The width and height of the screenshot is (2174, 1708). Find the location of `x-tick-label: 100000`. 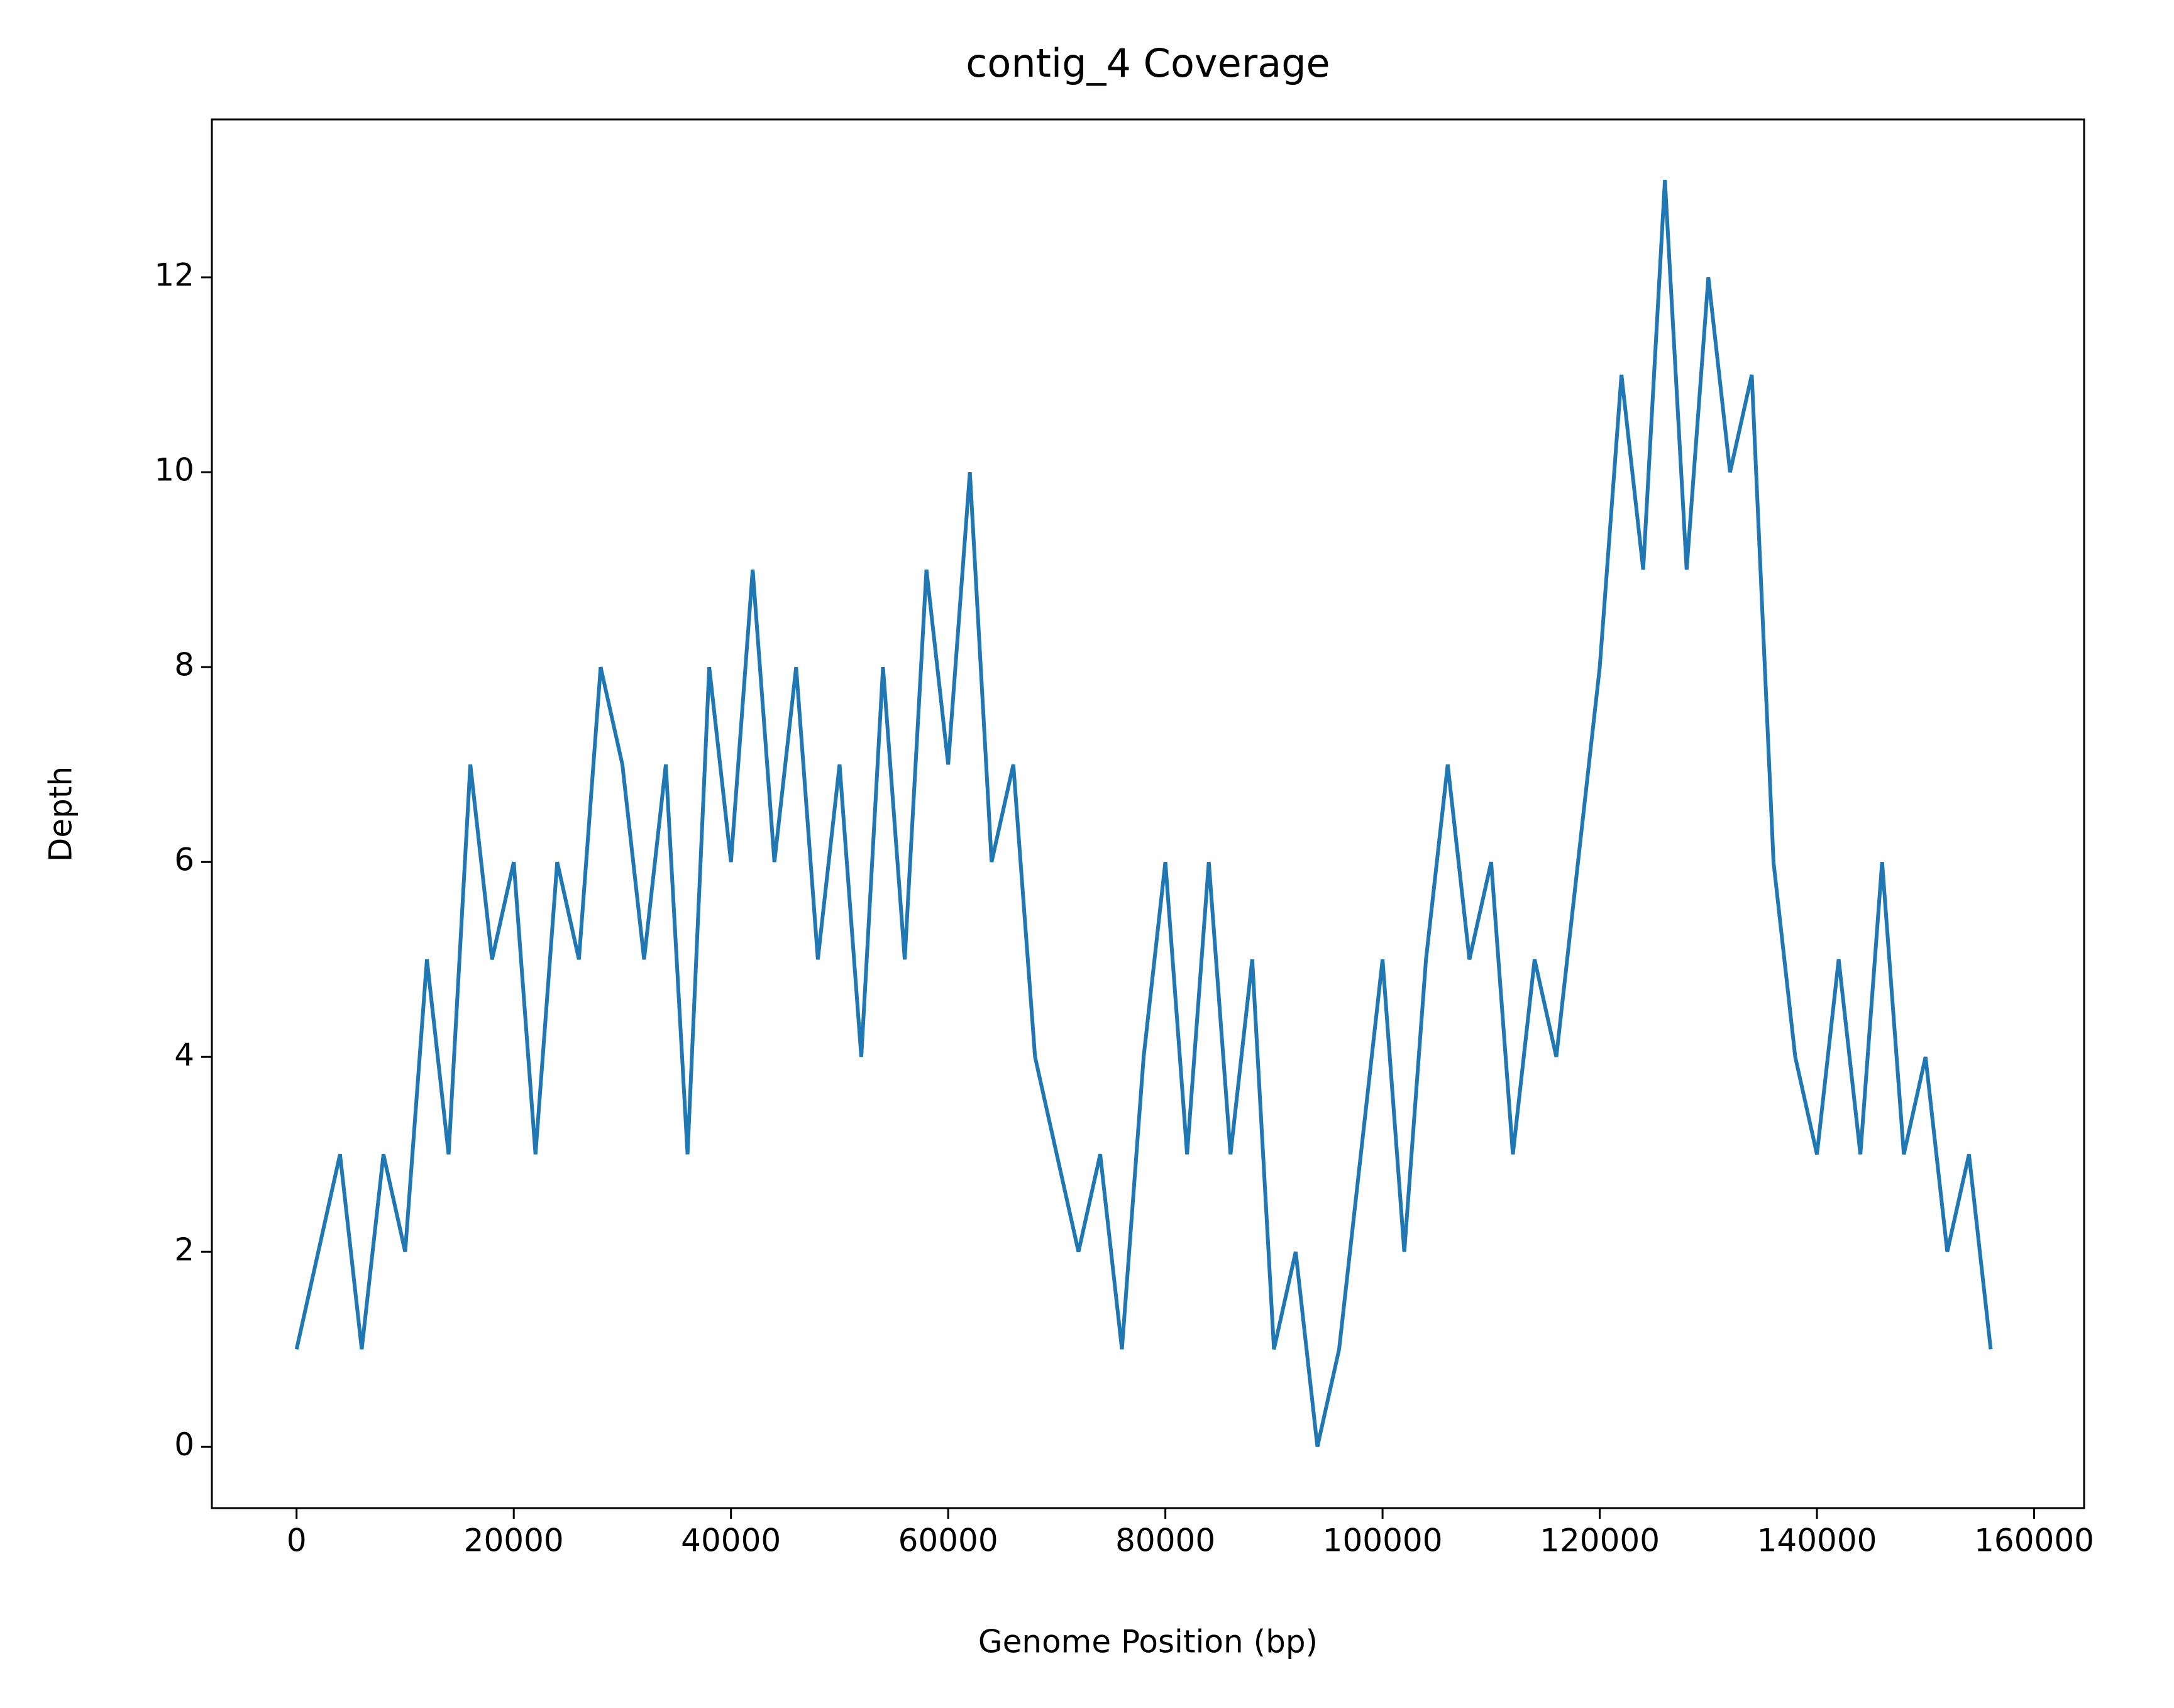

x-tick-label: 100000 is located at coordinates (1383, 1541).